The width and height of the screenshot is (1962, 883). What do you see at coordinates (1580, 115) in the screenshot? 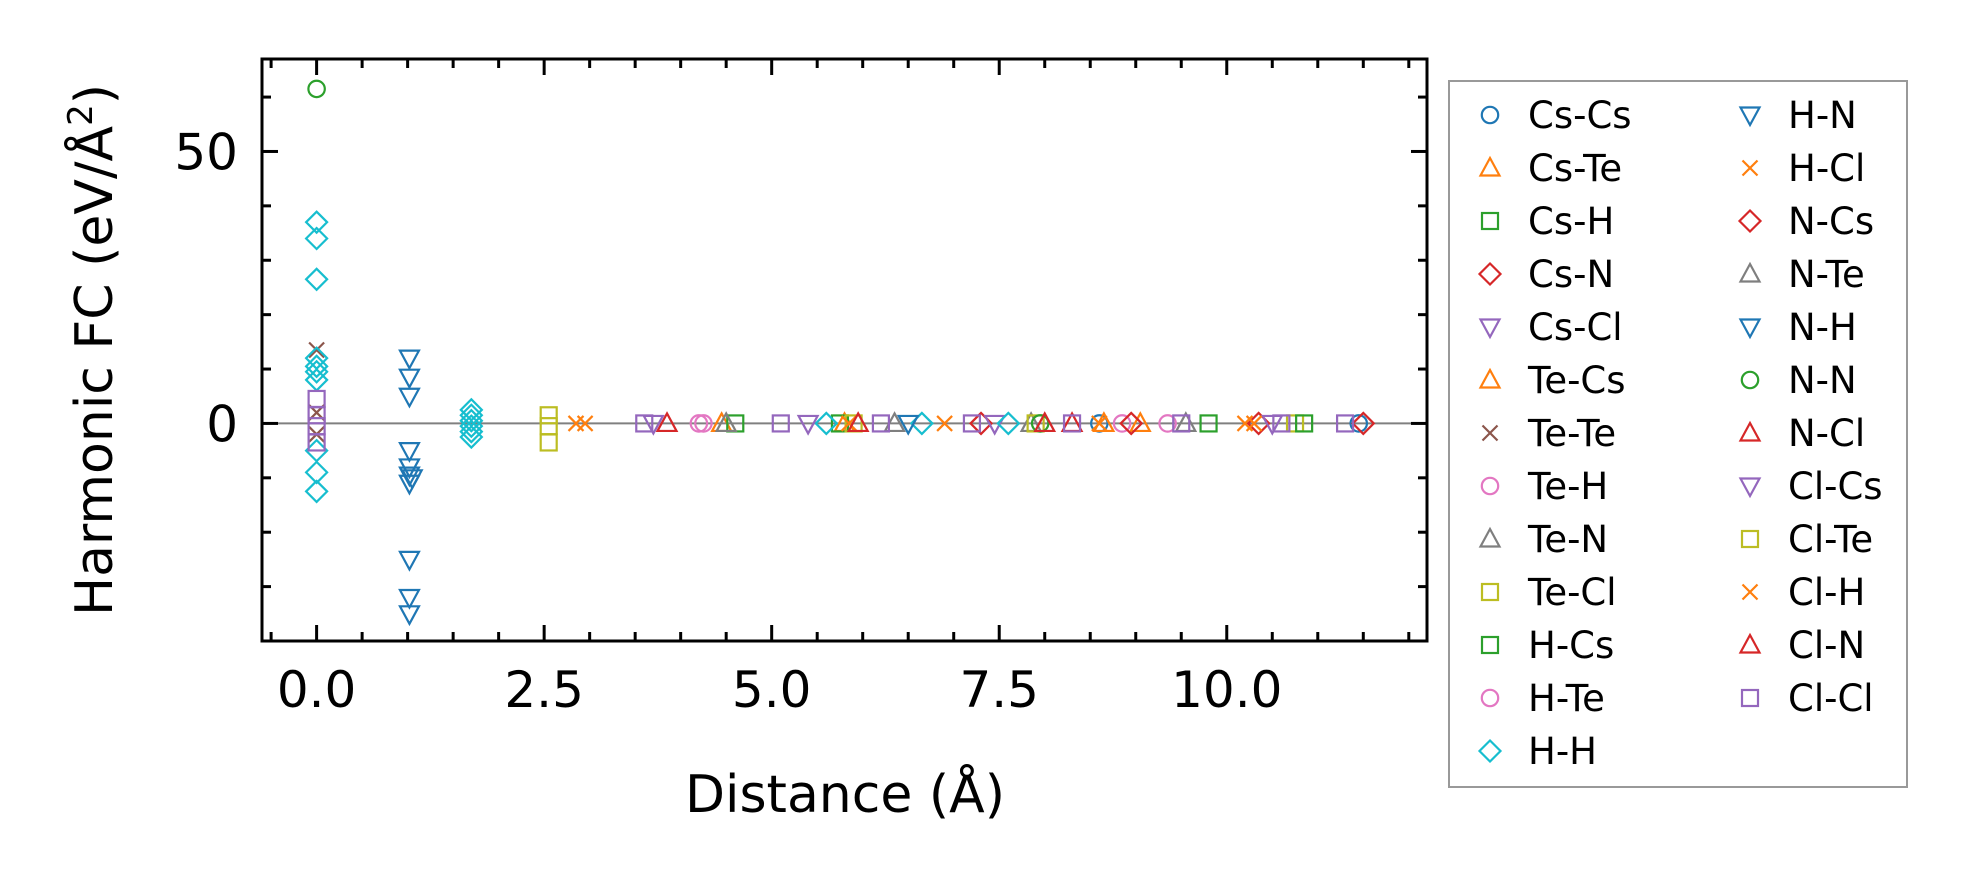
I see `legend-label-cs-cs: Cs-Cs` at bounding box center [1580, 115].